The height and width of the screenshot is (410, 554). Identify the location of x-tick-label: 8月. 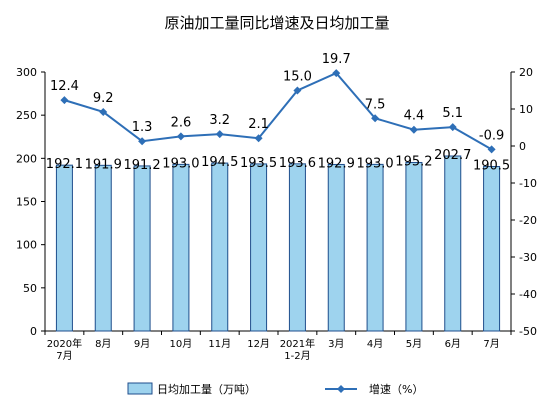
(103, 344).